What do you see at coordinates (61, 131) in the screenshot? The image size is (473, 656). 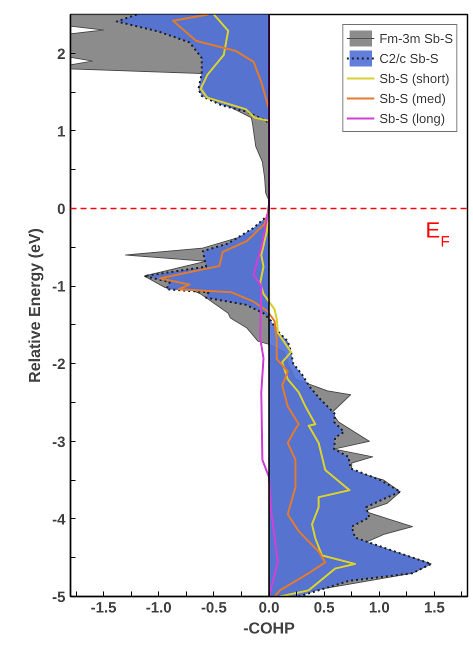 I see `y-tick-label: 1` at bounding box center [61, 131].